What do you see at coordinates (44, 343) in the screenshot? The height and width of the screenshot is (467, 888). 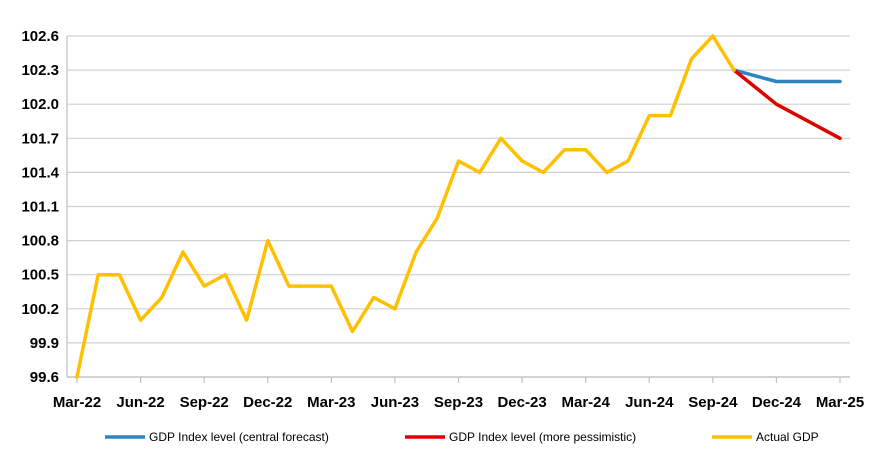 I see `y-tick-label: 99.9` at bounding box center [44, 343].